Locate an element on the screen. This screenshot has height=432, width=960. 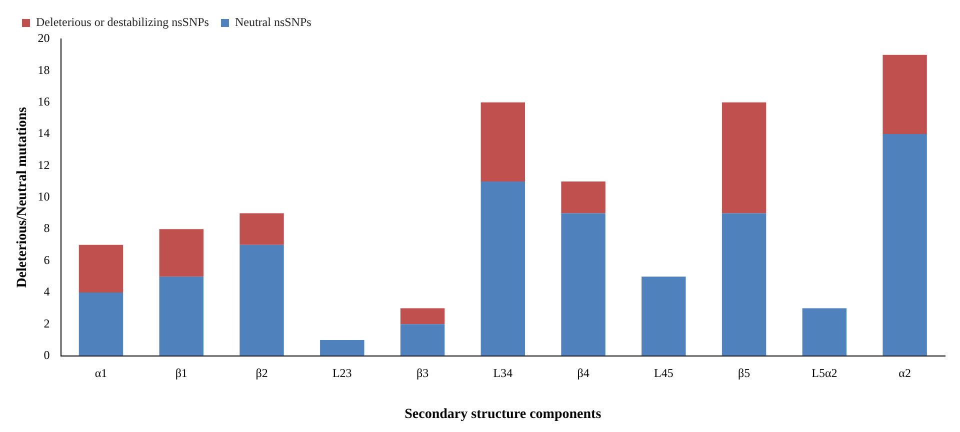
x-tick-label: α1 is located at coordinates (101, 373).